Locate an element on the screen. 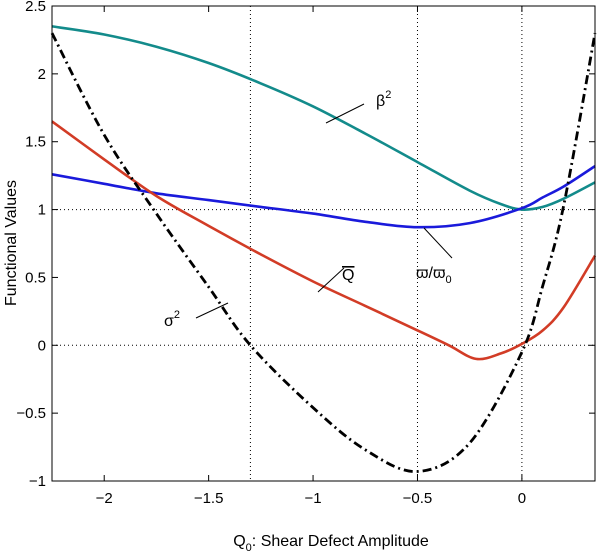 This screenshot has width=597, height=556. x-tick-label: −1 is located at coordinates (313, 498).